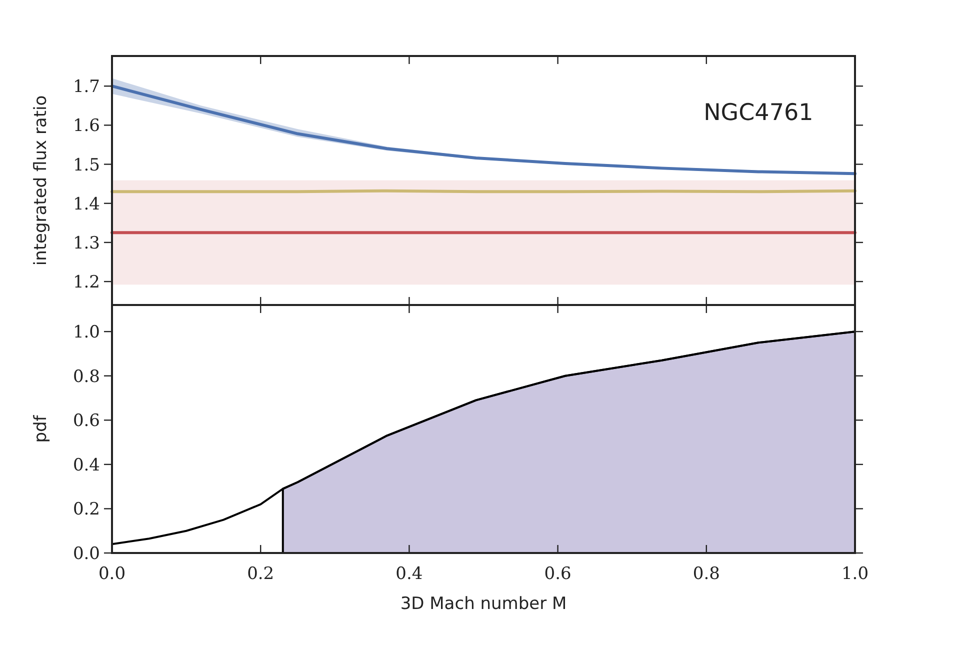 Image resolution: width=960 pixels, height=660 pixels. What do you see at coordinates (86, 243) in the screenshot?
I see `y-tick-label: 1.3` at bounding box center [86, 243].